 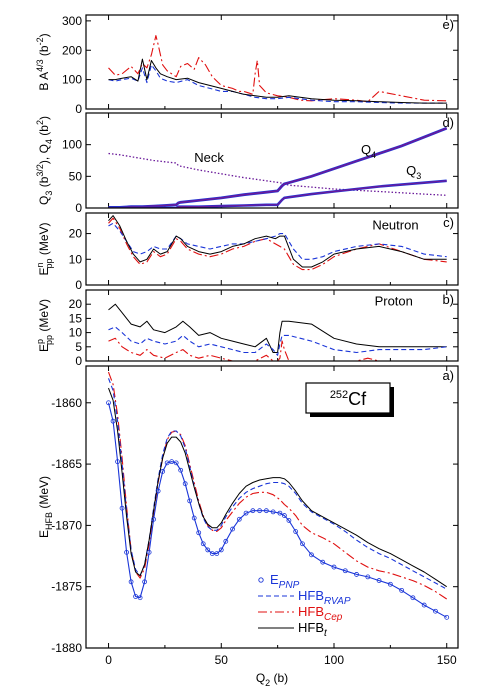 What do you see at coordinates (413, 172) in the screenshot?
I see `annotation: Q3` at bounding box center [413, 172].